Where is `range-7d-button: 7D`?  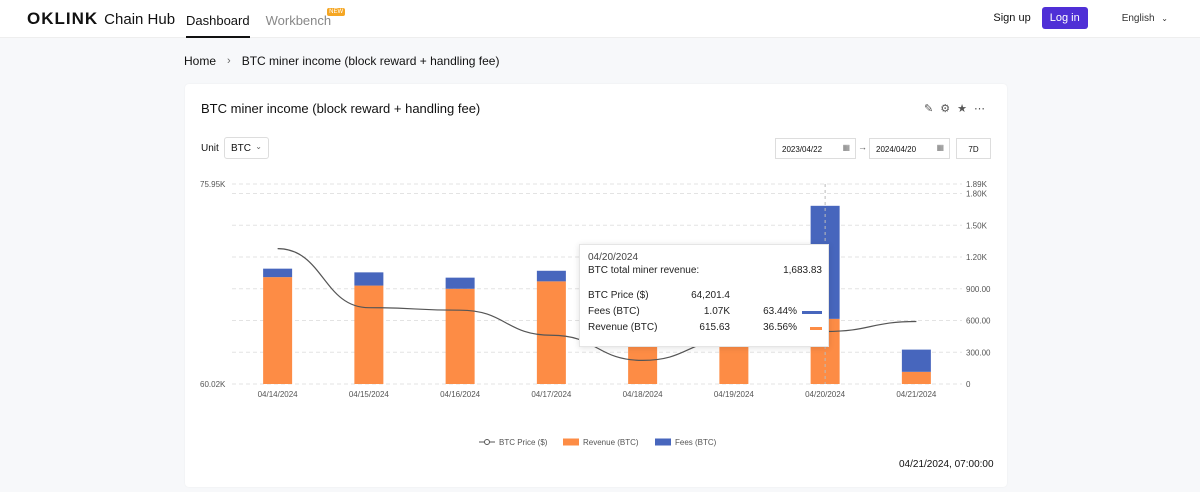
range-7d-button: 7D is located at coordinates (973, 148).